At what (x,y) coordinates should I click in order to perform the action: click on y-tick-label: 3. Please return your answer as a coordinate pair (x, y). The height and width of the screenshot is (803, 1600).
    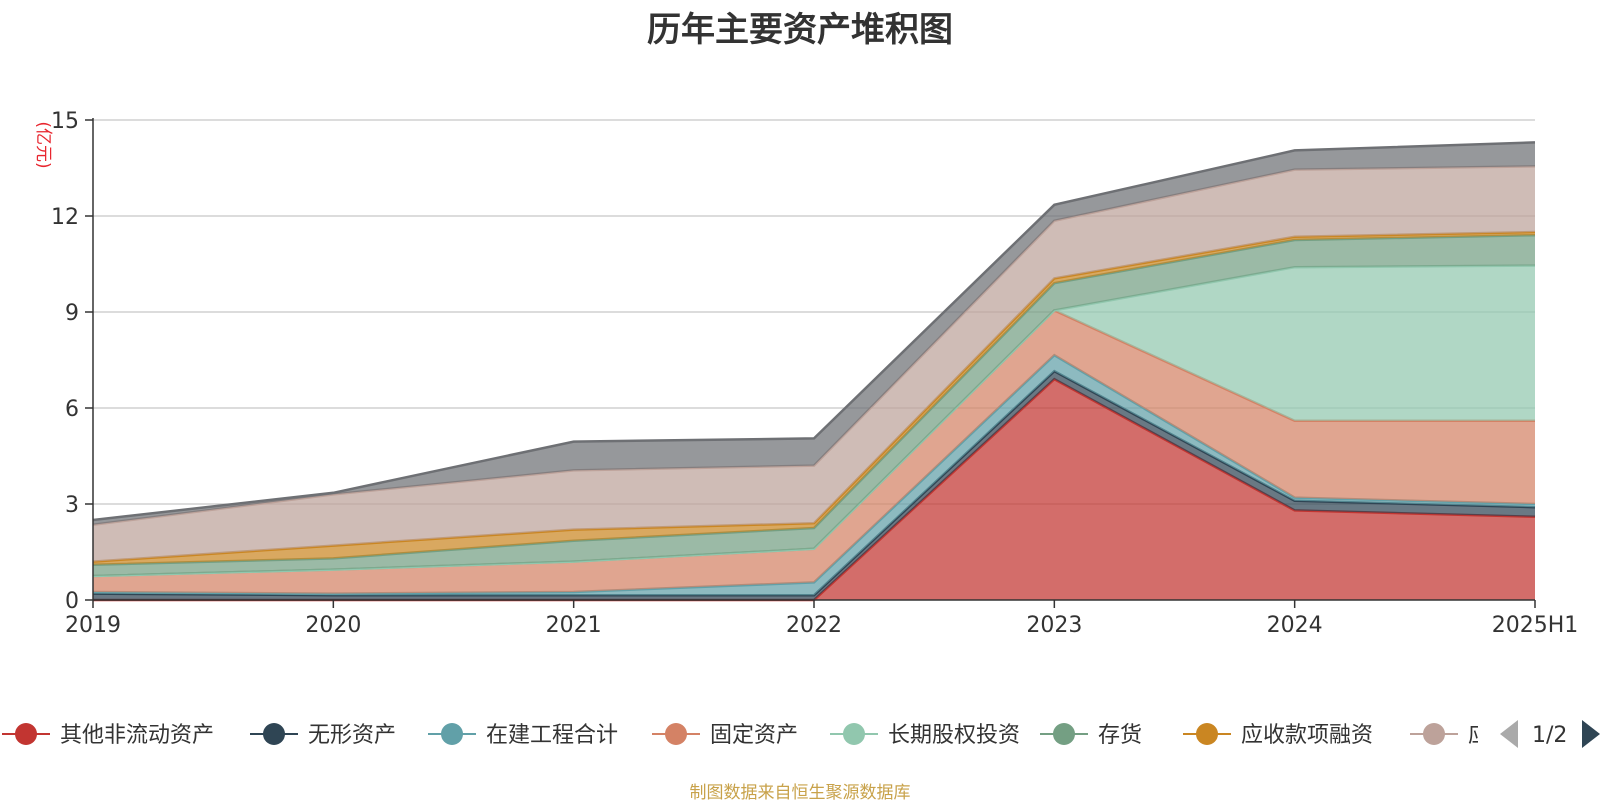
    Looking at the image, I should click on (72, 505).